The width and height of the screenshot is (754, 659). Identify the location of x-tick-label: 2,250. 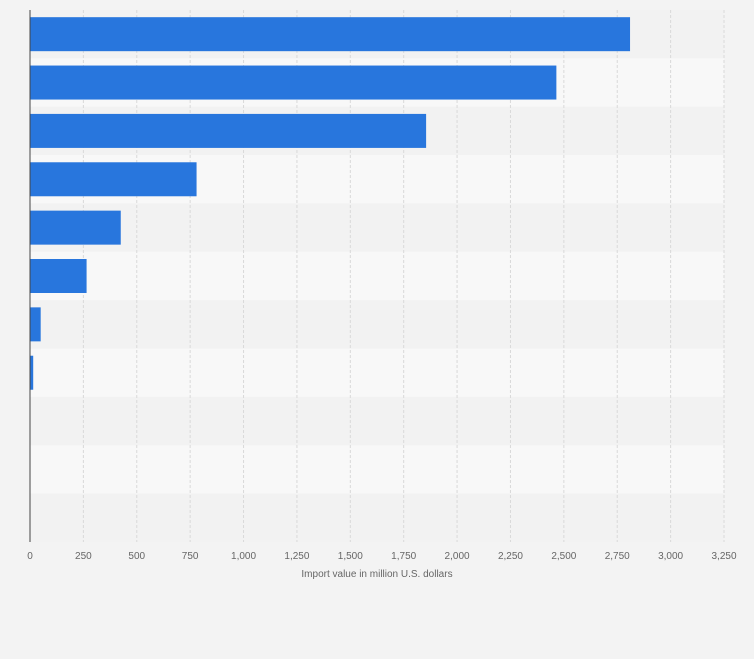
(510, 556).